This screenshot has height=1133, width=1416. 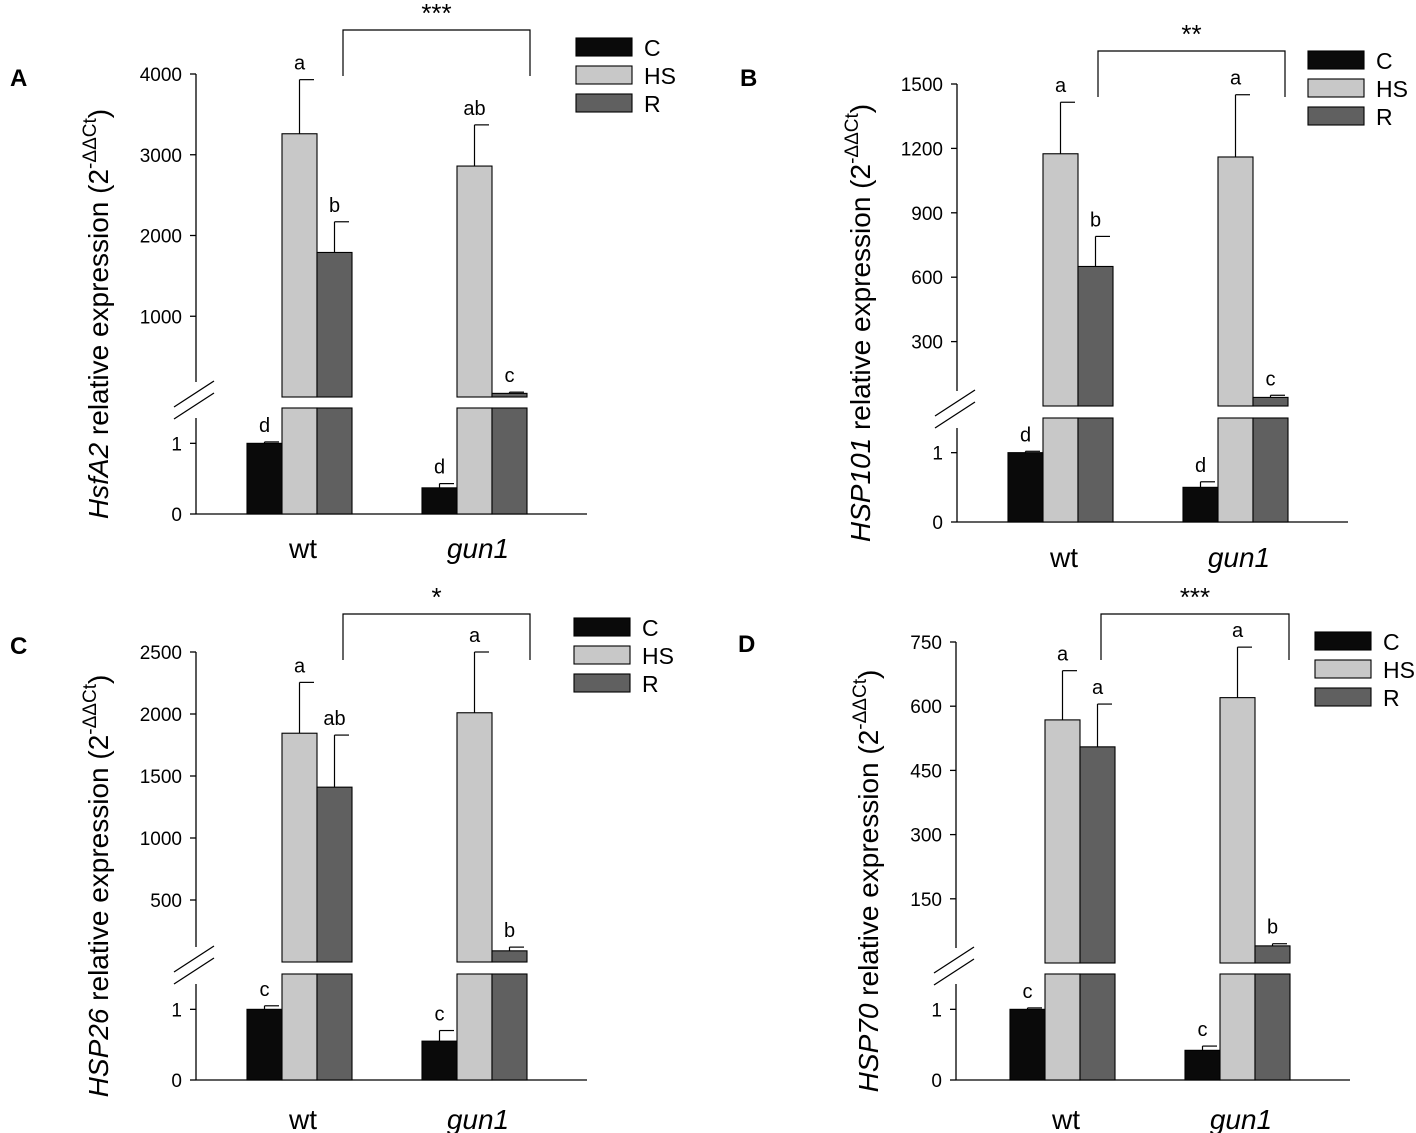 I want to click on y-axis-gene: HSP26, so click(x=98, y=1052).